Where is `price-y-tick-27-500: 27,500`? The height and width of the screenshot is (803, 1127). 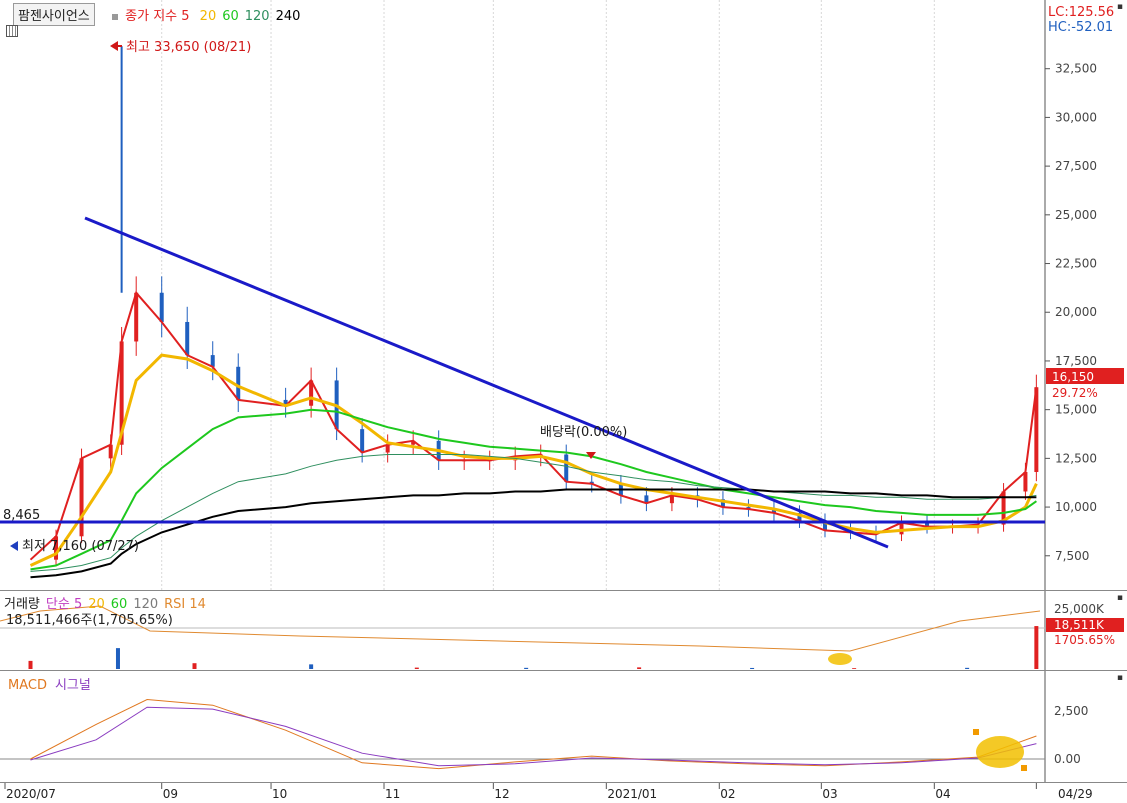
price-y-tick-27-500: 27,500 is located at coordinates (1076, 166).